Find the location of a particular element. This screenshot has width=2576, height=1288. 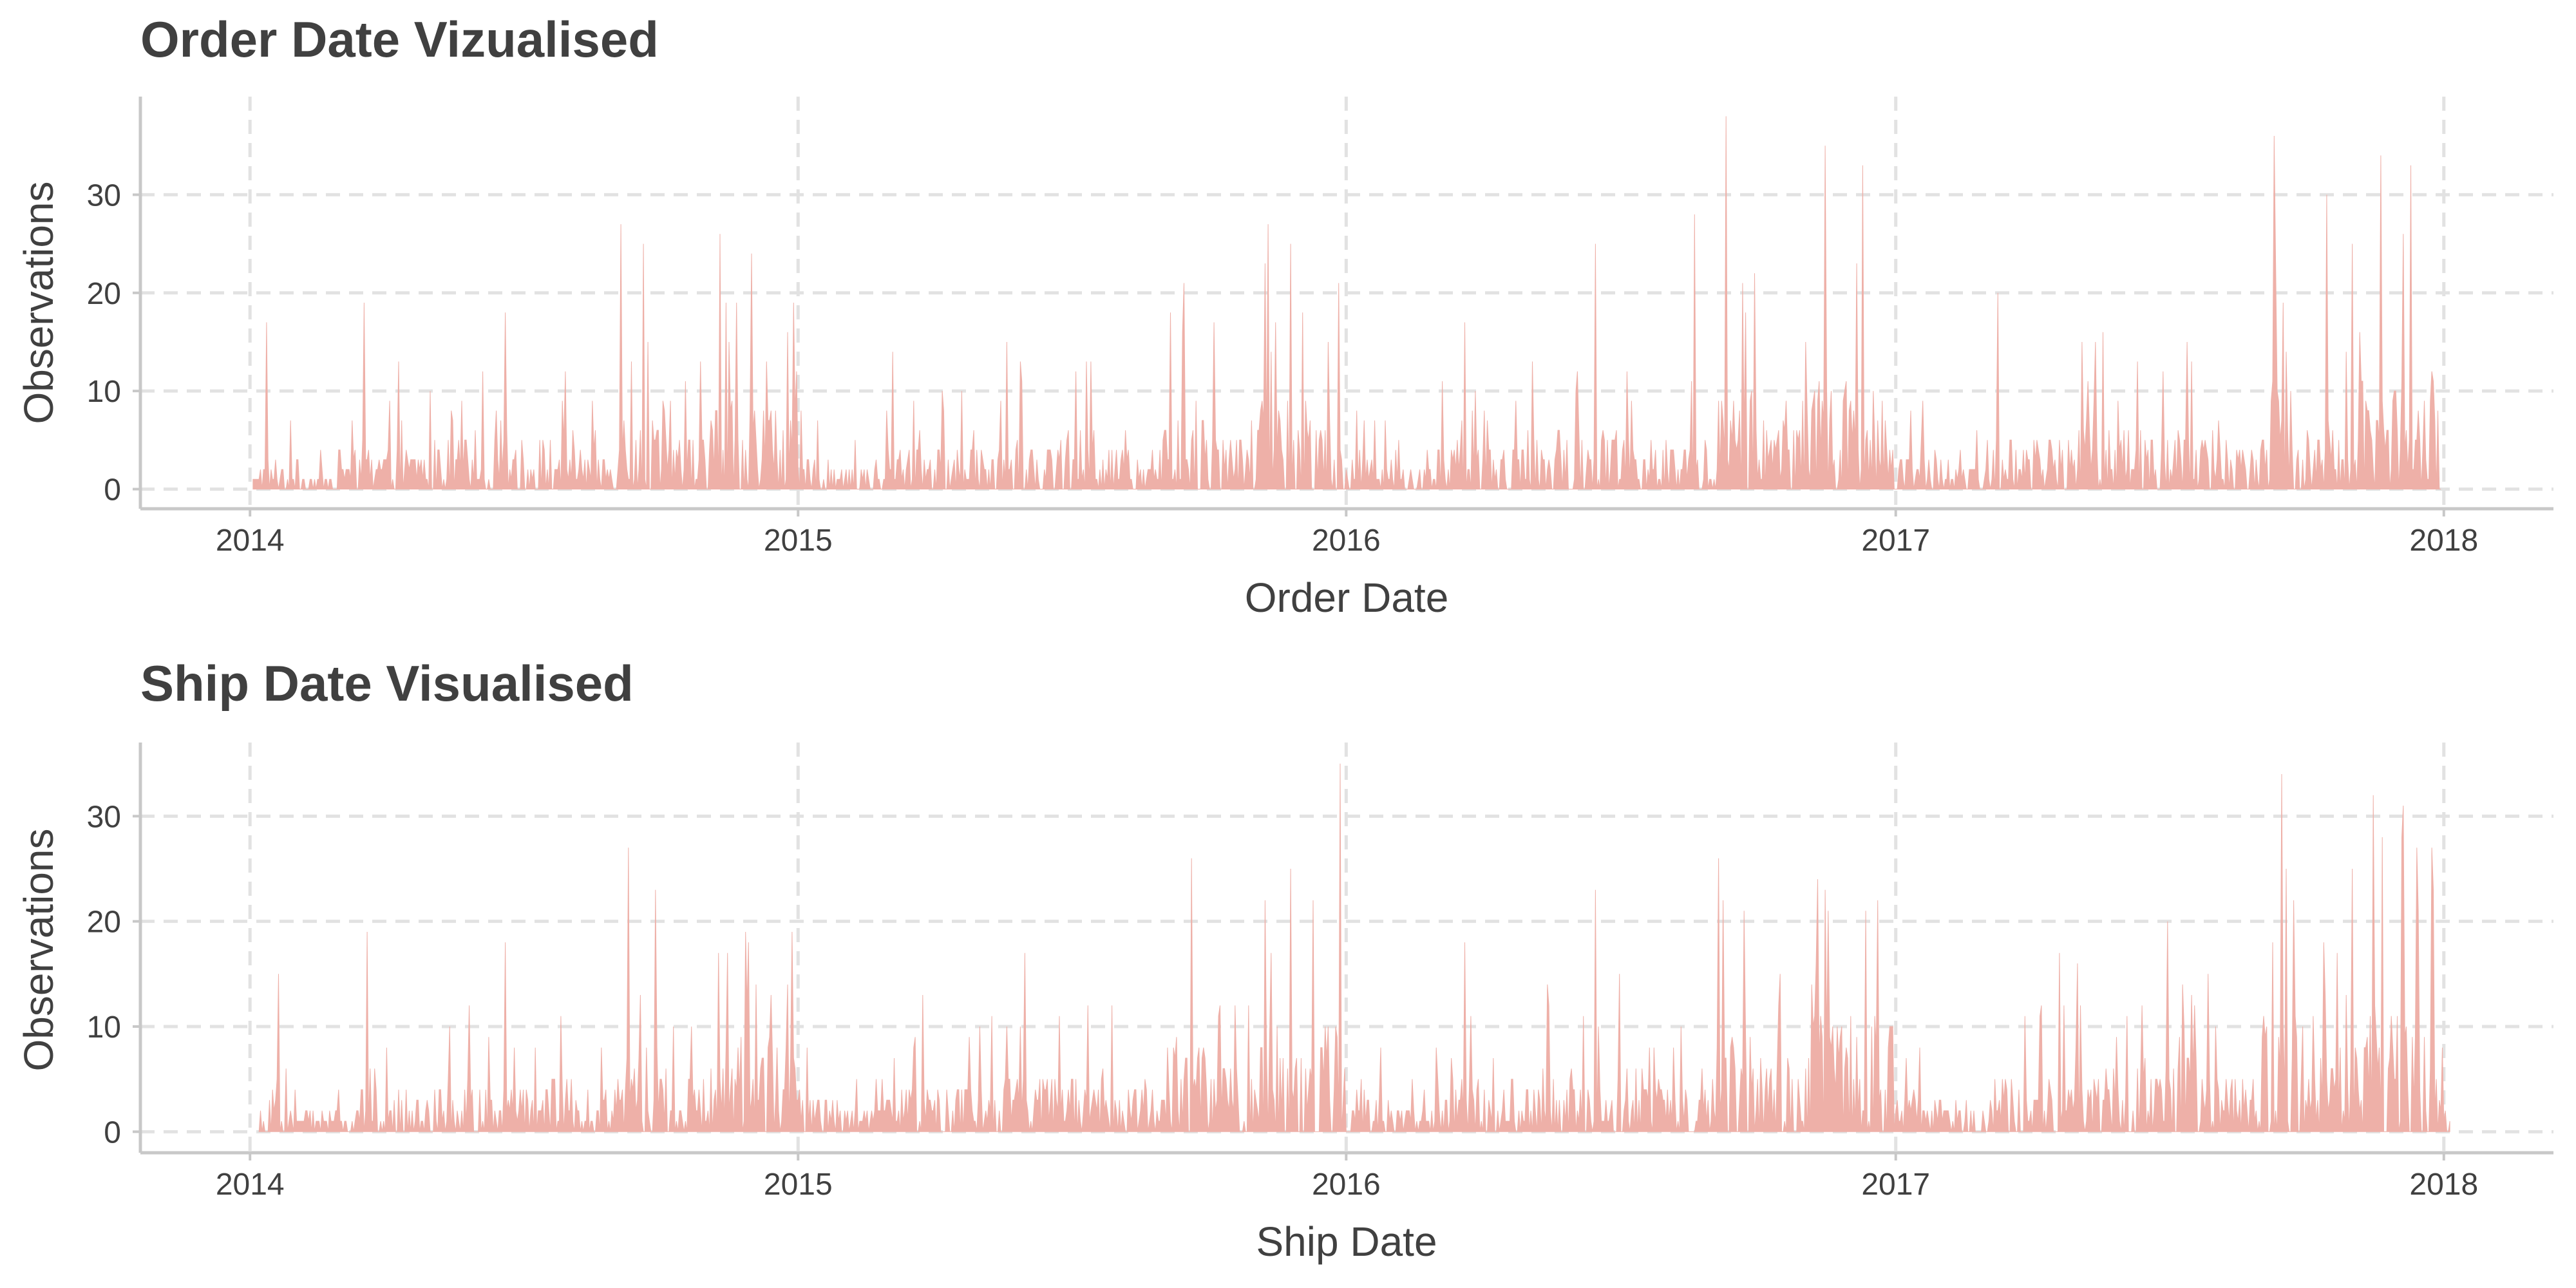

x-axis-label: Ship Date is located at coordinates (1347, 1241).